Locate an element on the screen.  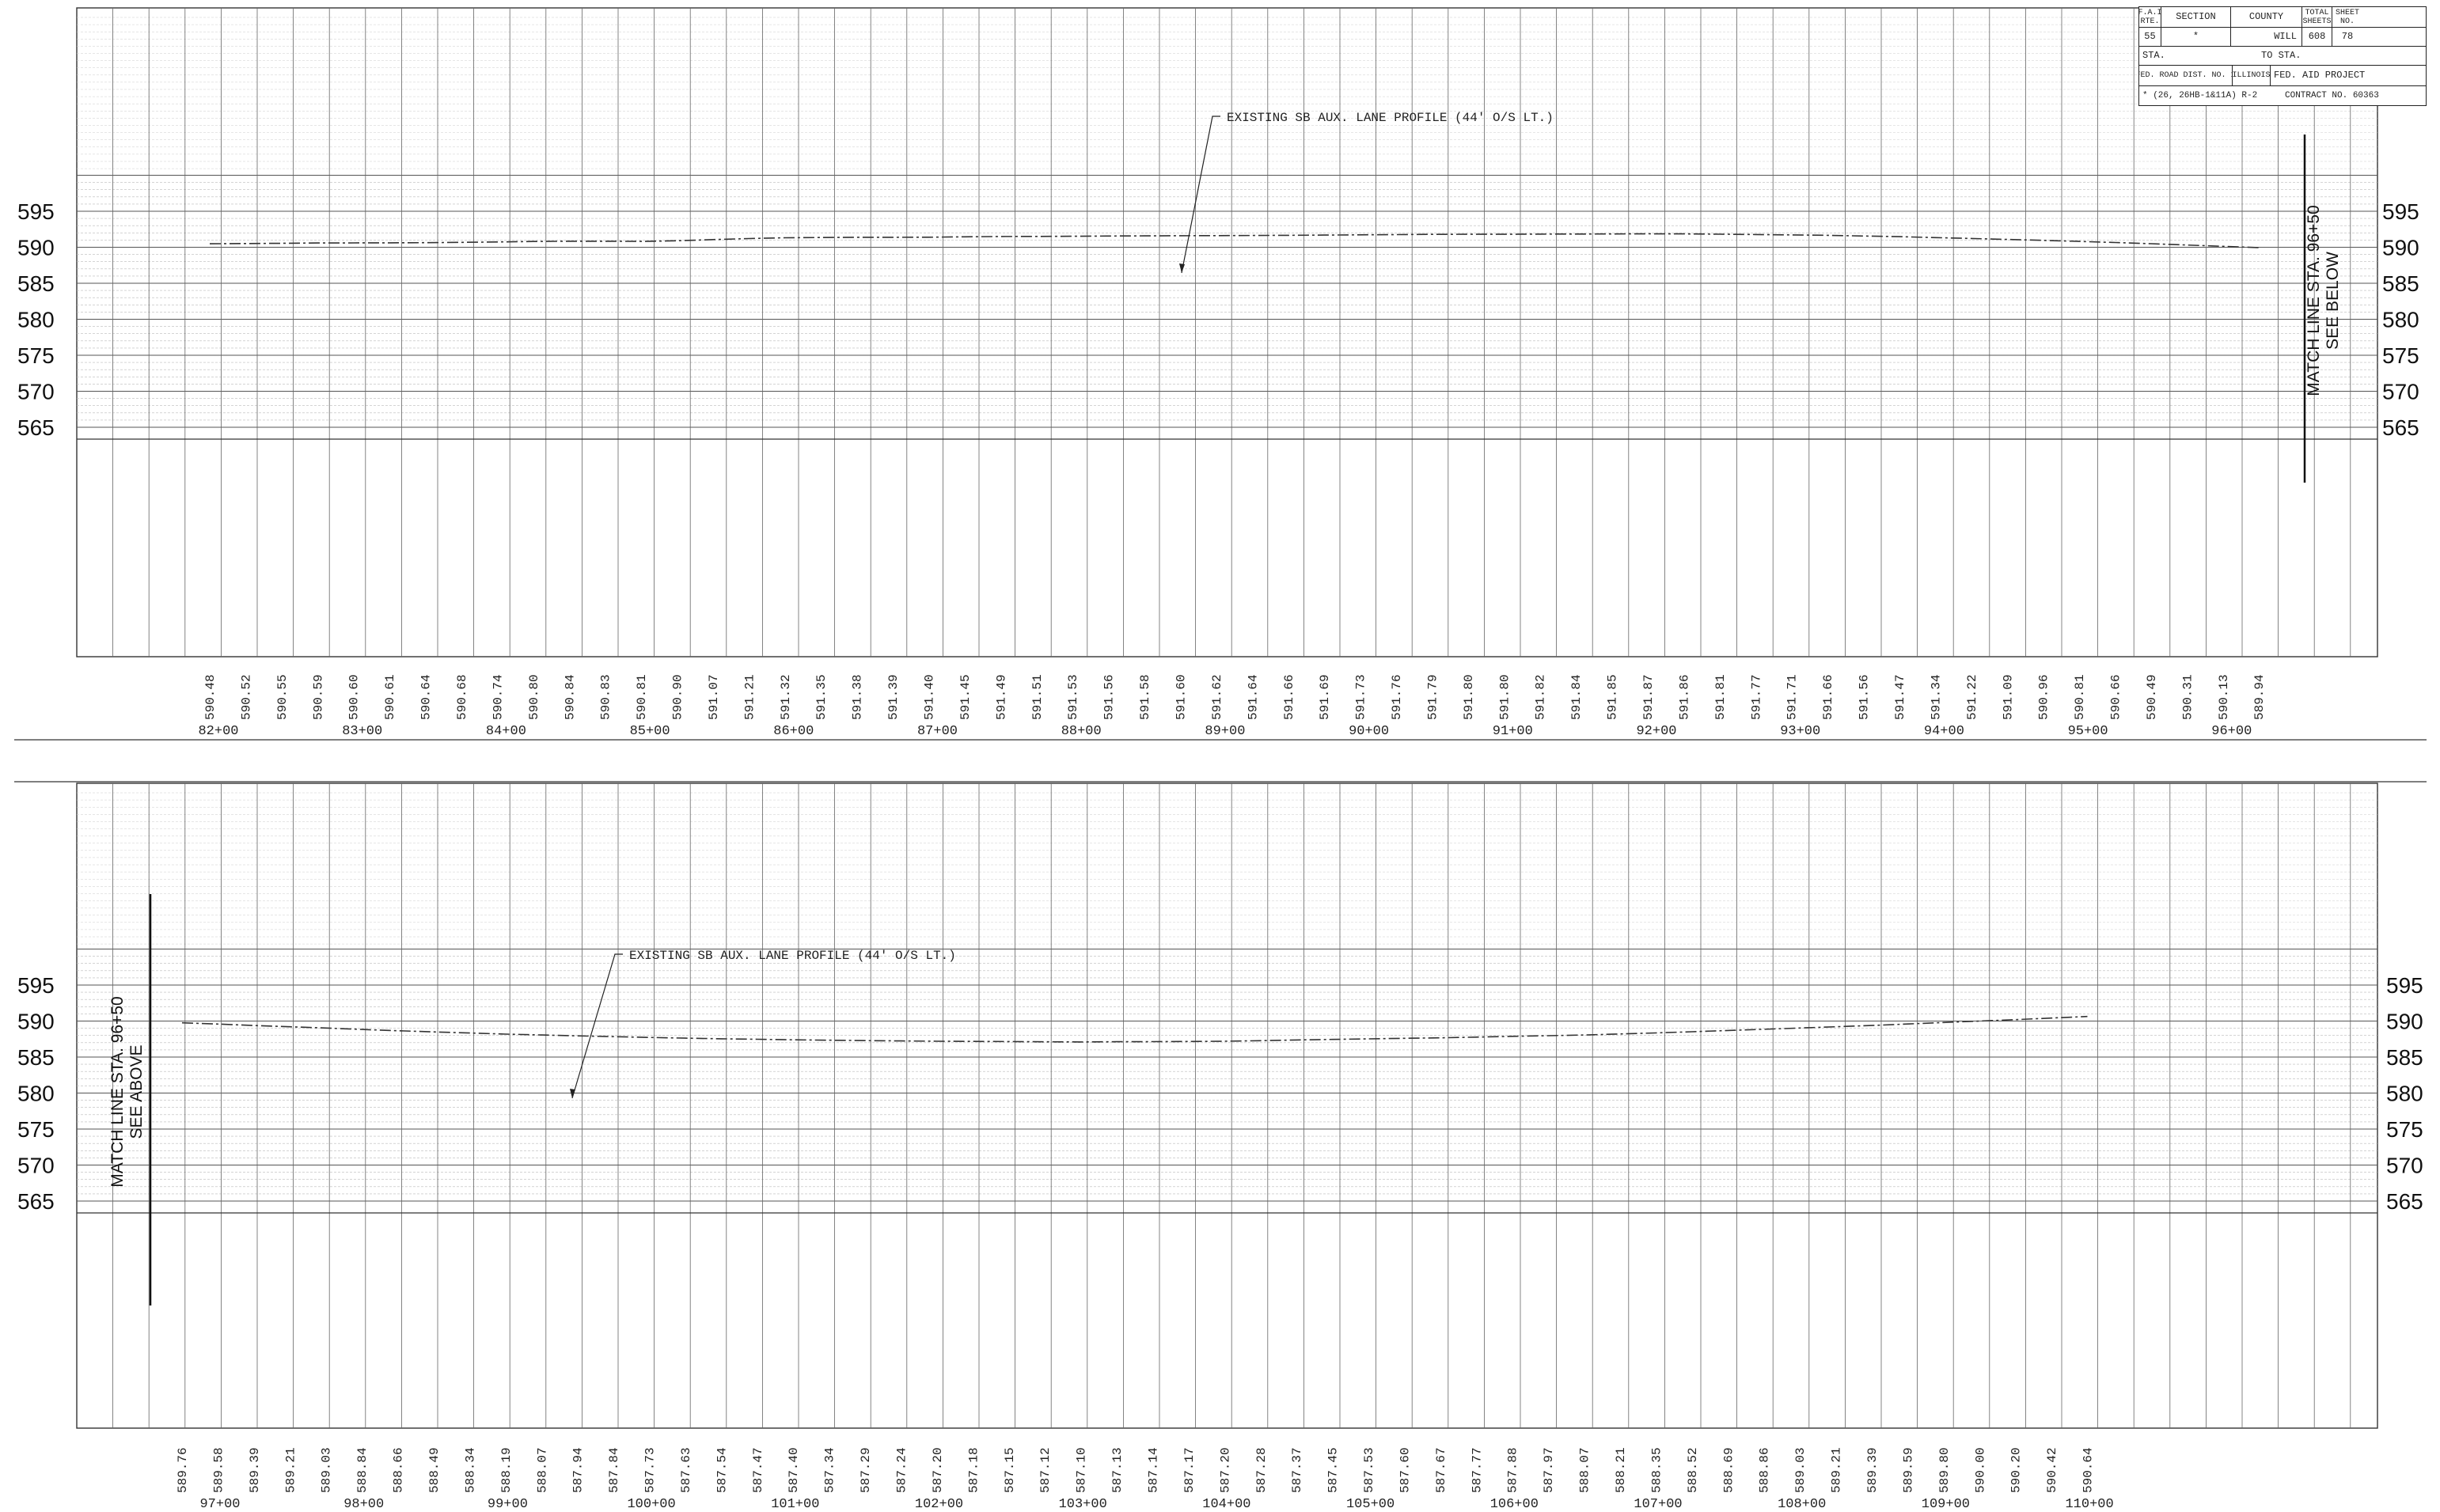
elevation-label: 588.07 is located at coordinates (542, 1470).